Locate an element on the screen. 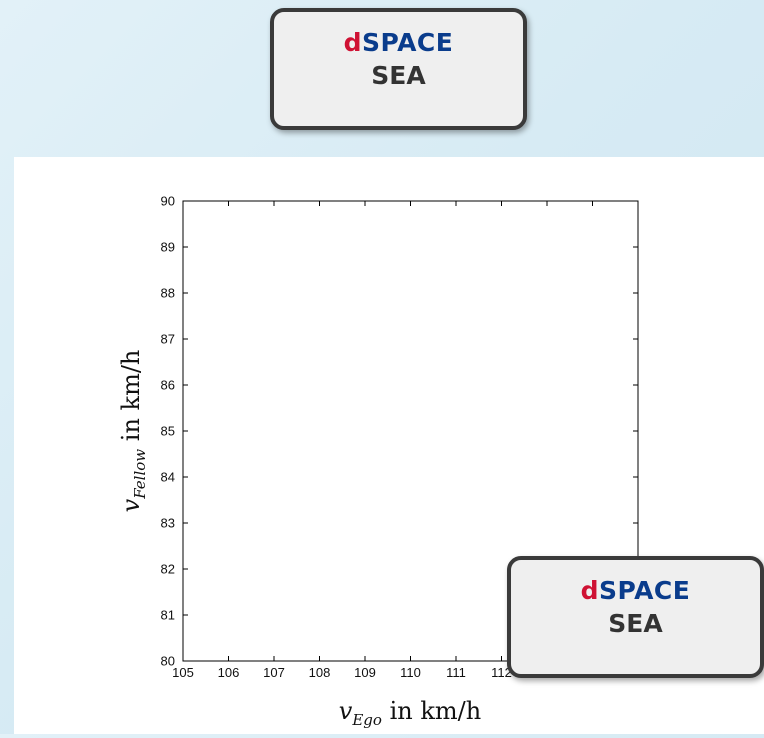  x-tick-label: 107 is located at coordinates (274, 672).